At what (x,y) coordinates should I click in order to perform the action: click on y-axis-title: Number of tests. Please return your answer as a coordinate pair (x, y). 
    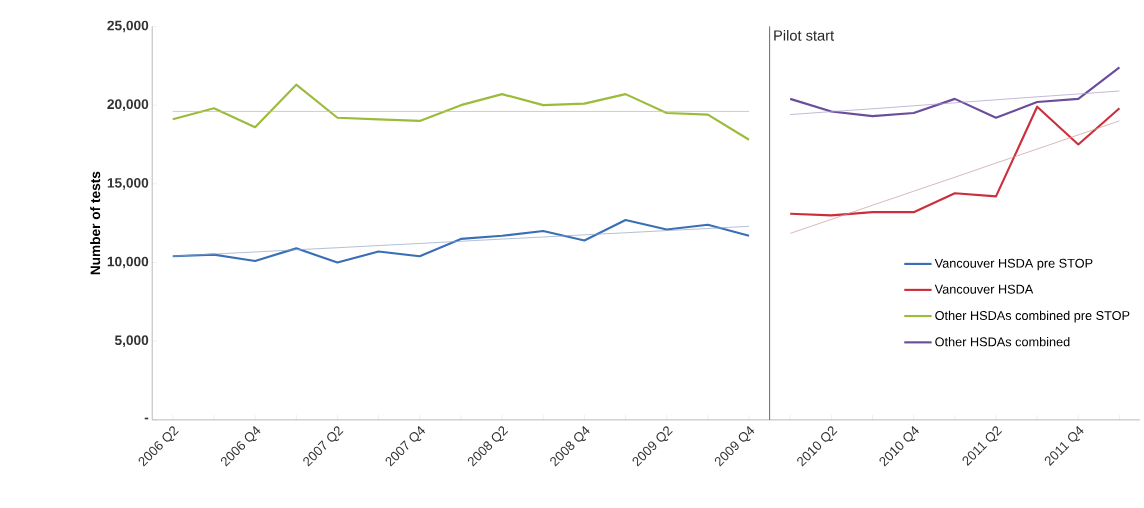
    Looking at the image, I should click on (95, 223).